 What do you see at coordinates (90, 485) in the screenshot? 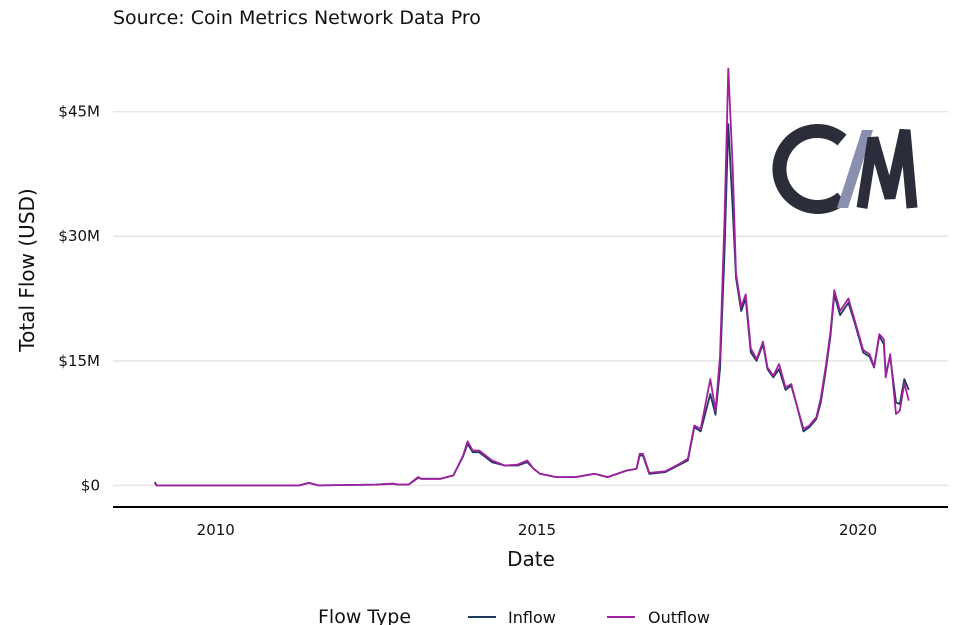
I see `y-tick-label: $0` at bounding box center [90, 485].